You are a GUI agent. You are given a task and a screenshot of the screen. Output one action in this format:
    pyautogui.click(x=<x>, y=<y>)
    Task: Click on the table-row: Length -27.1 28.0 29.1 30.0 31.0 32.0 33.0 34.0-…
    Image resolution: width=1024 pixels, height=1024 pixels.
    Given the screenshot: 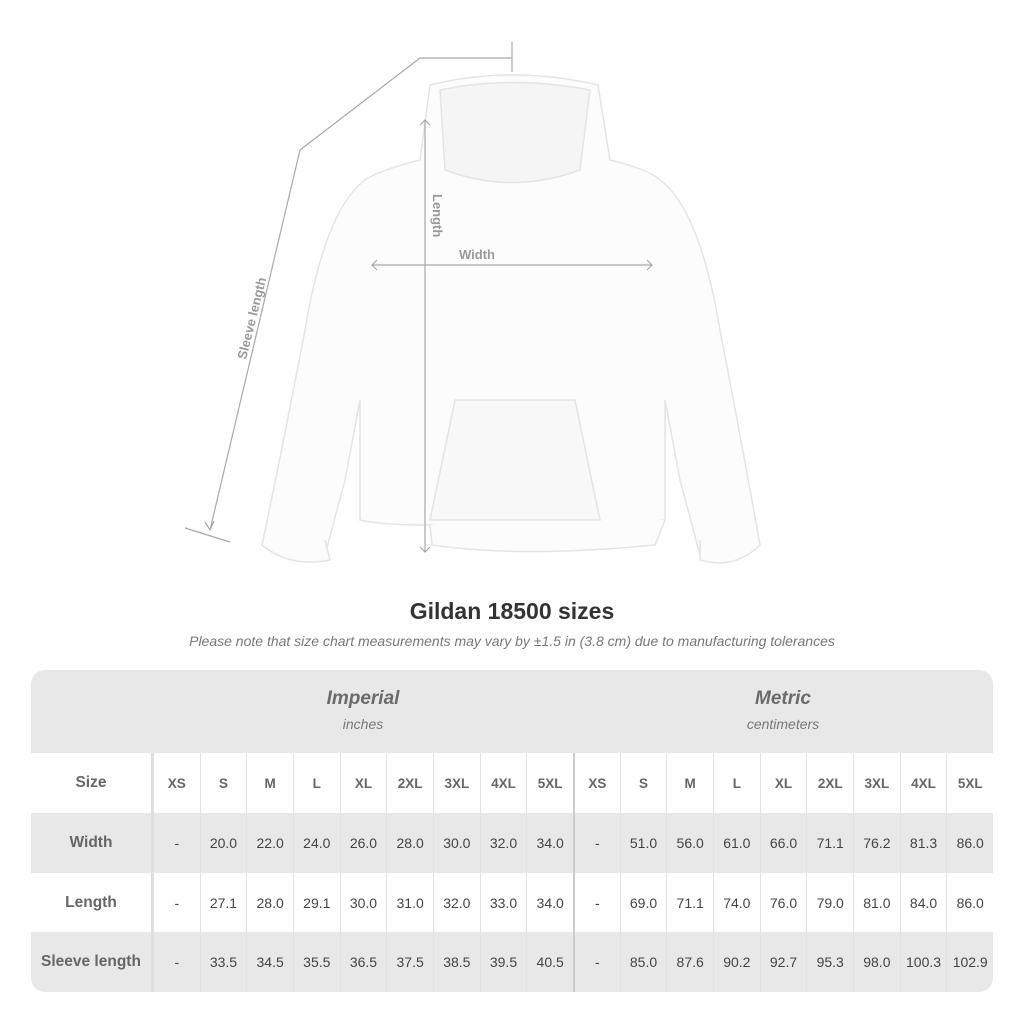 What is the action you would take?
    pyautogui.click(x=512, y=902)
    